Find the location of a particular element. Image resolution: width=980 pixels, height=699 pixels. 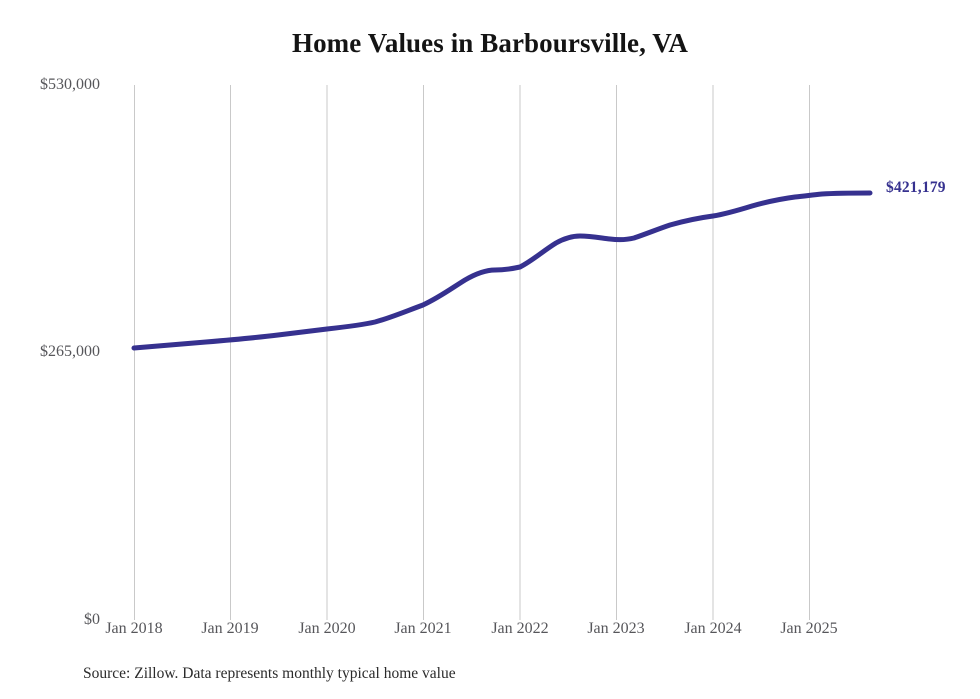

x-axis-tick-jan-2022: Jan 2022 is located at coordinates (520, 628).